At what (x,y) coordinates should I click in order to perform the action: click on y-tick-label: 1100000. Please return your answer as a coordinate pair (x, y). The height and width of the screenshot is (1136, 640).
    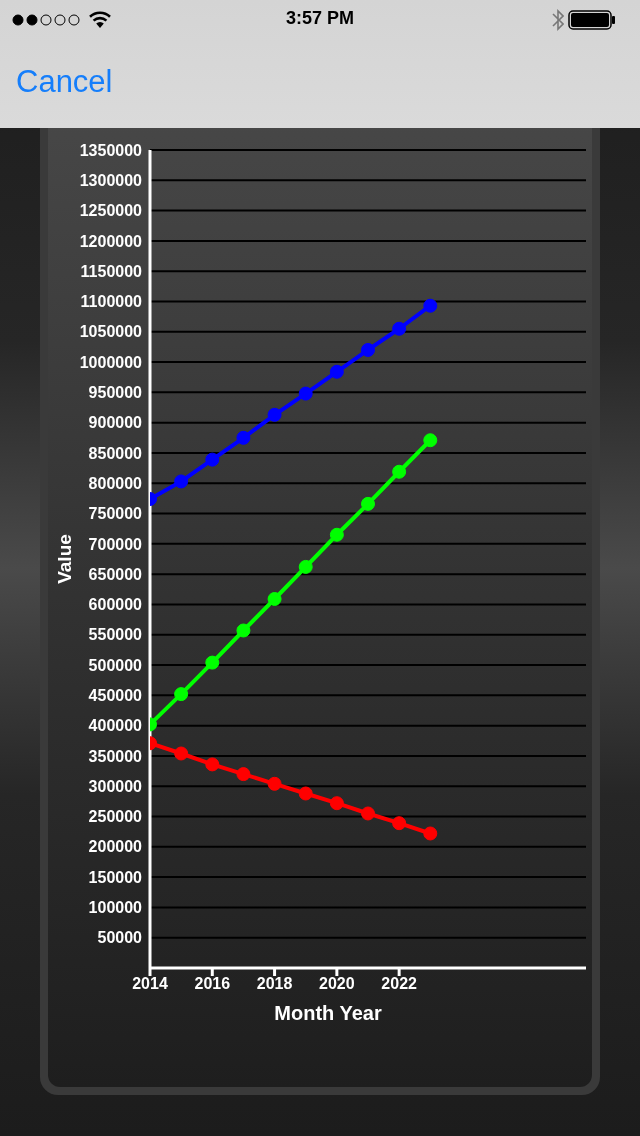
    Looking at the image, I should click on (111, 302).